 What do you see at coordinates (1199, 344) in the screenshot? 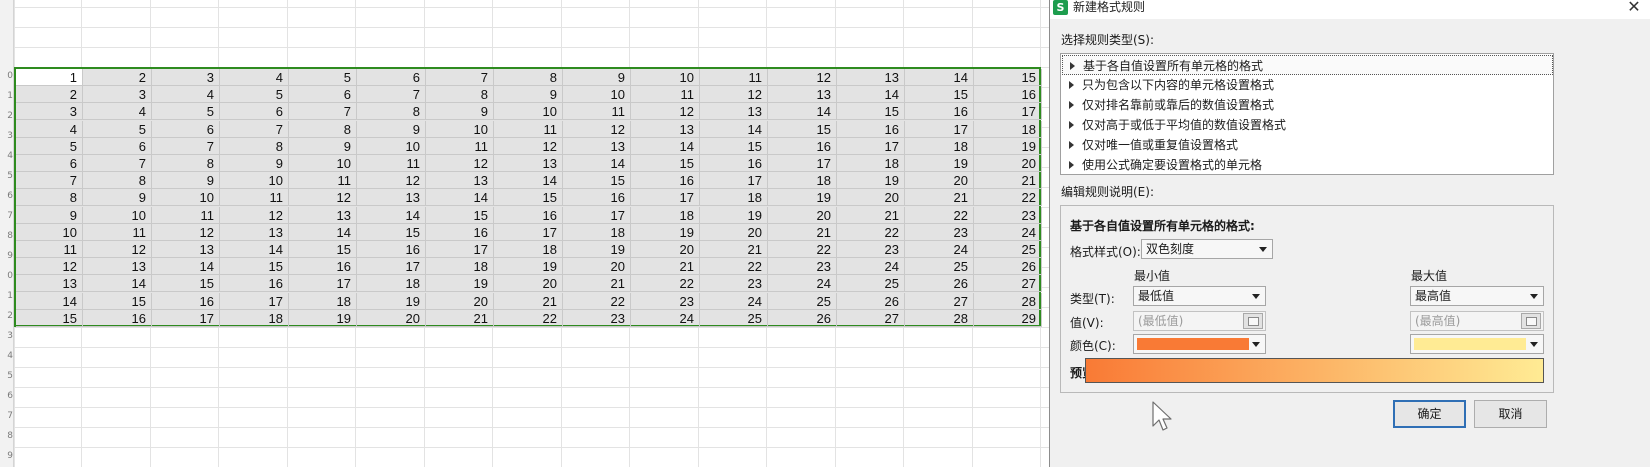
I see `min-color-picker` at bounding box center [1199, 344].